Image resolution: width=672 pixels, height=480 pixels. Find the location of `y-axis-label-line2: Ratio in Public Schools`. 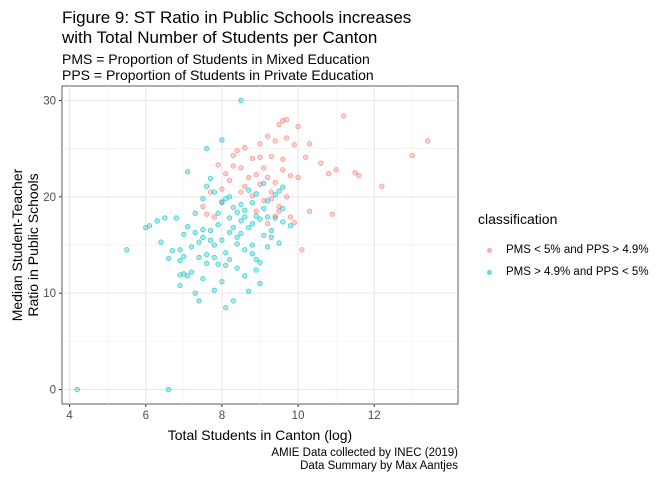

y-axis-label-line2: Ratio in Public Schools is located at coordinates (33, 244).